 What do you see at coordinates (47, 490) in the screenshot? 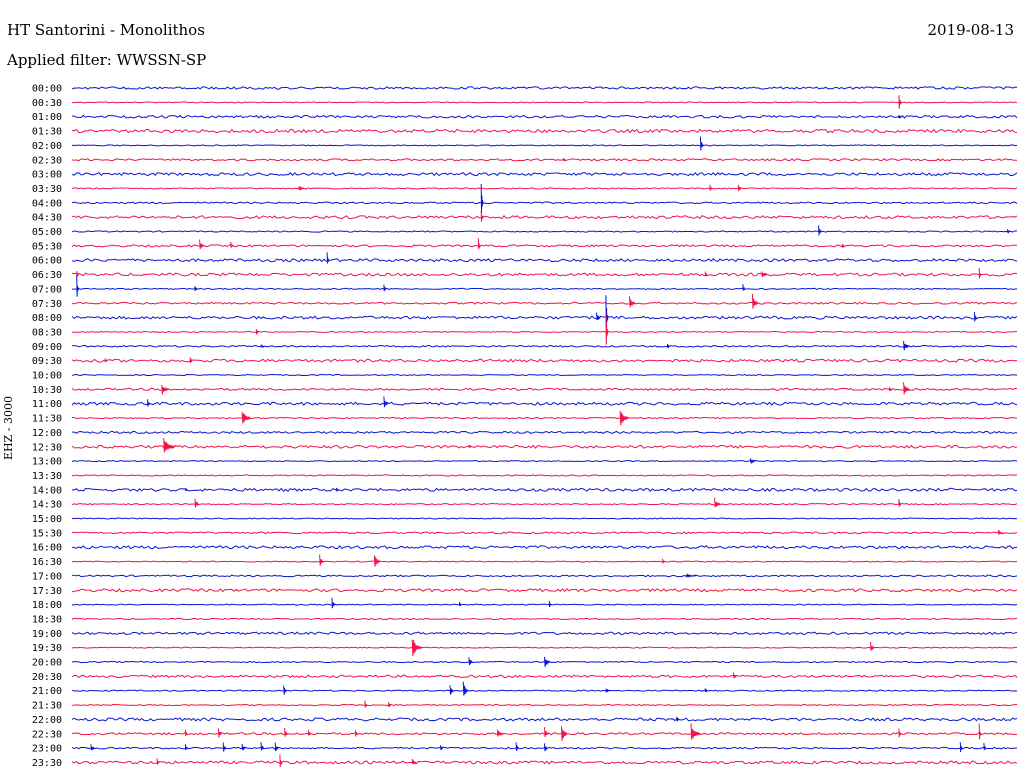
I see `row-time-label: 14:00` at bounding box center [47, 490].